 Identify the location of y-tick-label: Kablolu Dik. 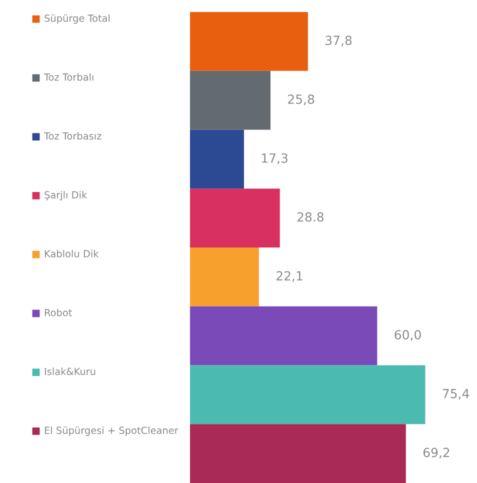
(71, 254).